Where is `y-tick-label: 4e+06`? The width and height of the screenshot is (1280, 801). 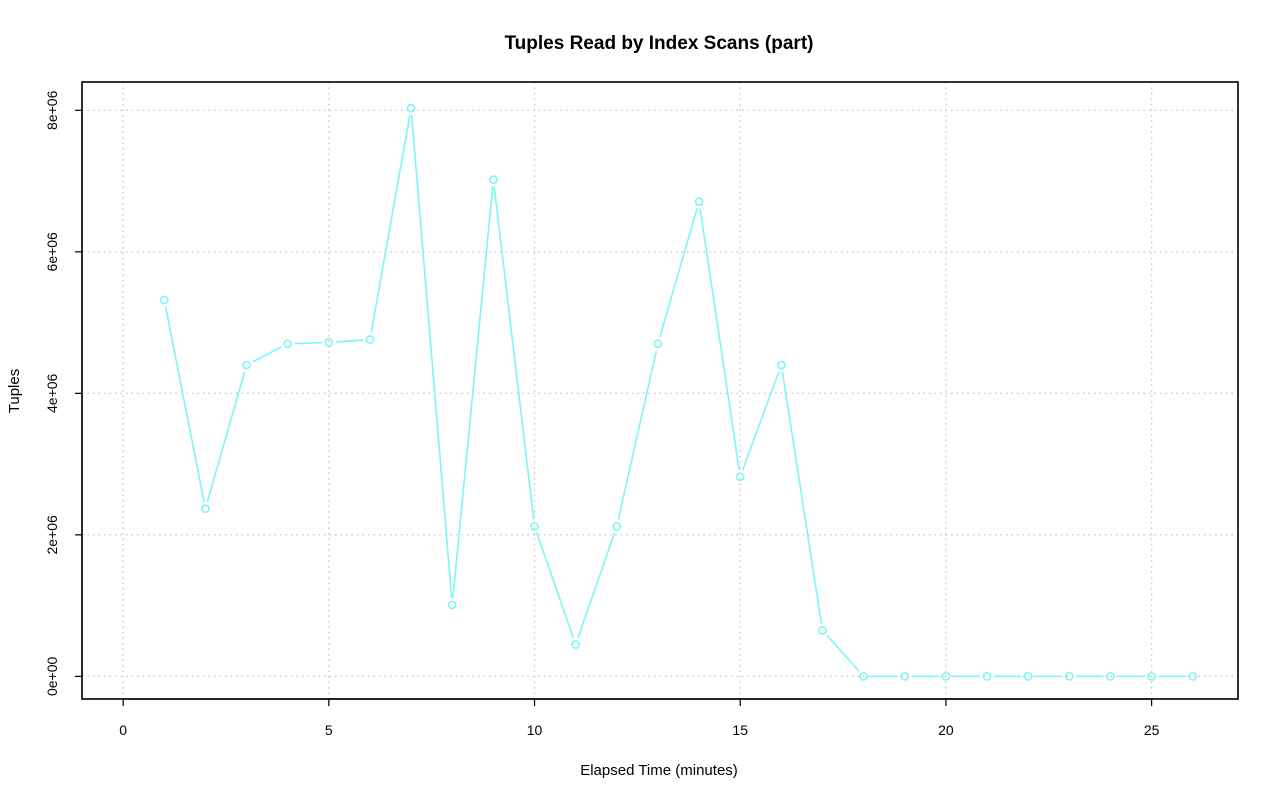 y-tick-label: 4e+06 is located at coordinates (52, 393).